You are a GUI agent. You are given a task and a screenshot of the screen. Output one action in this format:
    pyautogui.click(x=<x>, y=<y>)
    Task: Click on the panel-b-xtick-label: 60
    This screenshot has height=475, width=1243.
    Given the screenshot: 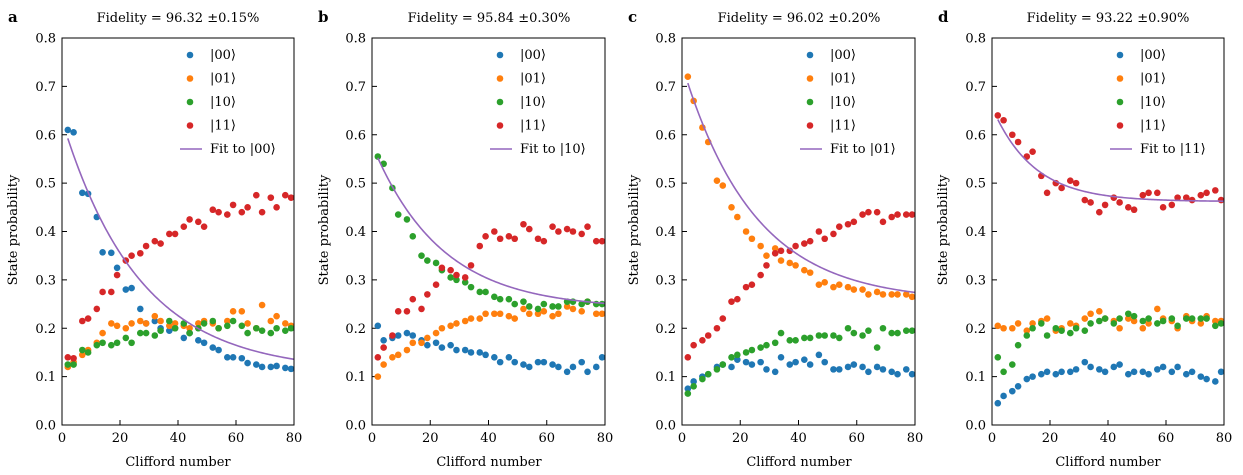 What is the action you would take?
    pyautogui.click(x=546, y=438)
    